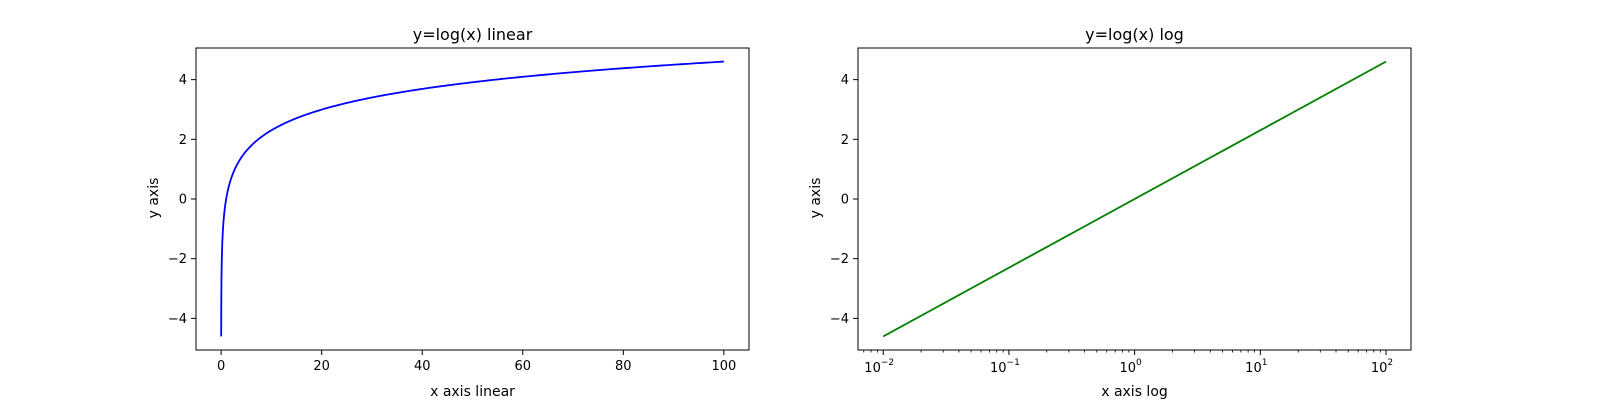  Describe the element at coordinates (422, 366) in the screenshot. I see `x-tick-label: 40` at that location.